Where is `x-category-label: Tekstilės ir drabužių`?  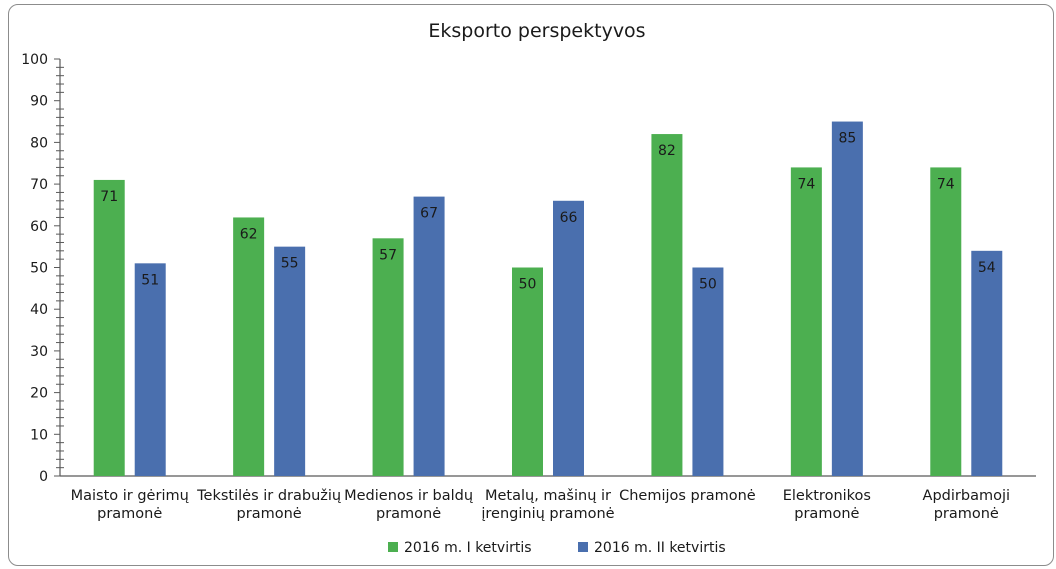 x-category-label: Tekstilės ir drabužių is located at coordinates (268, 496).